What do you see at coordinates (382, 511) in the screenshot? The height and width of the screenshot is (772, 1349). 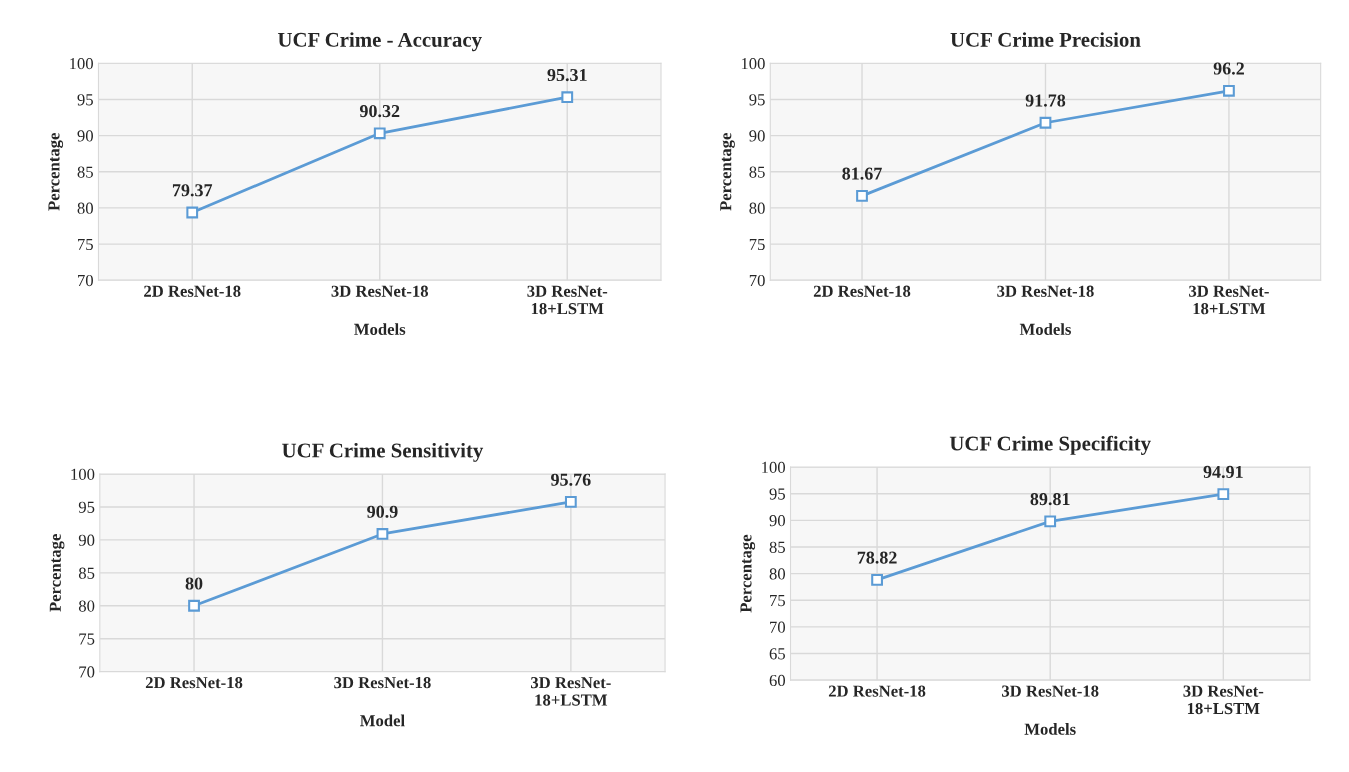 I see `data-label: 90.9` at bounding box center [382, 511].